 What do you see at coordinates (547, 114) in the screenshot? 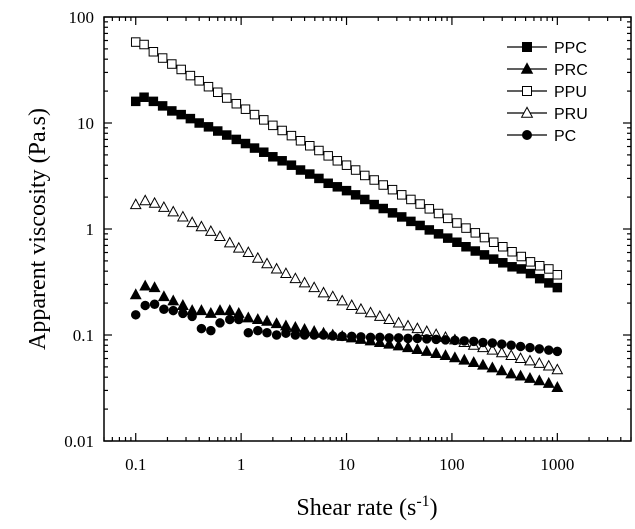
I see `legend-item-pru: PRU` at bounding box center [547, 114].